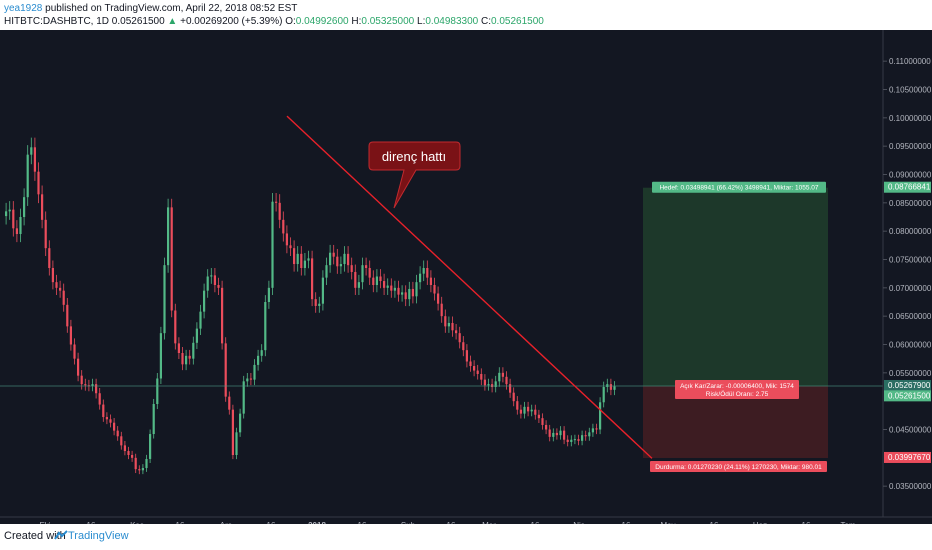  I want to click on y-tick-label: 0.10000000, so click(910, 118).